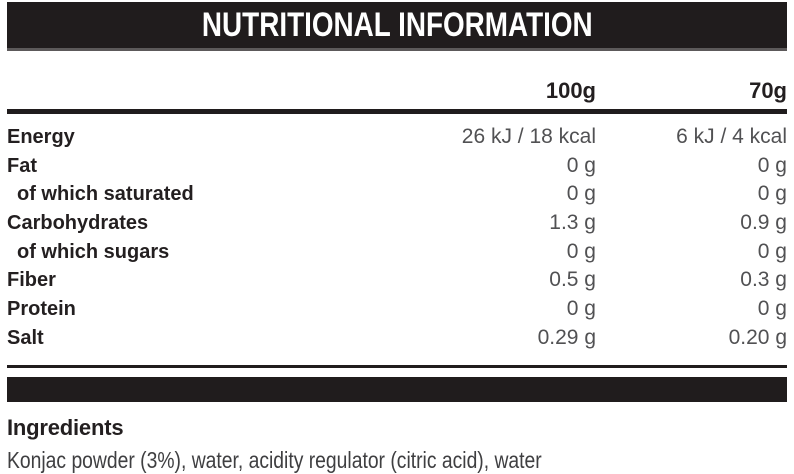 The width and height of the screenshot is (794, 474). I want to click on nutrient-label: Energy, so click(41, 137).